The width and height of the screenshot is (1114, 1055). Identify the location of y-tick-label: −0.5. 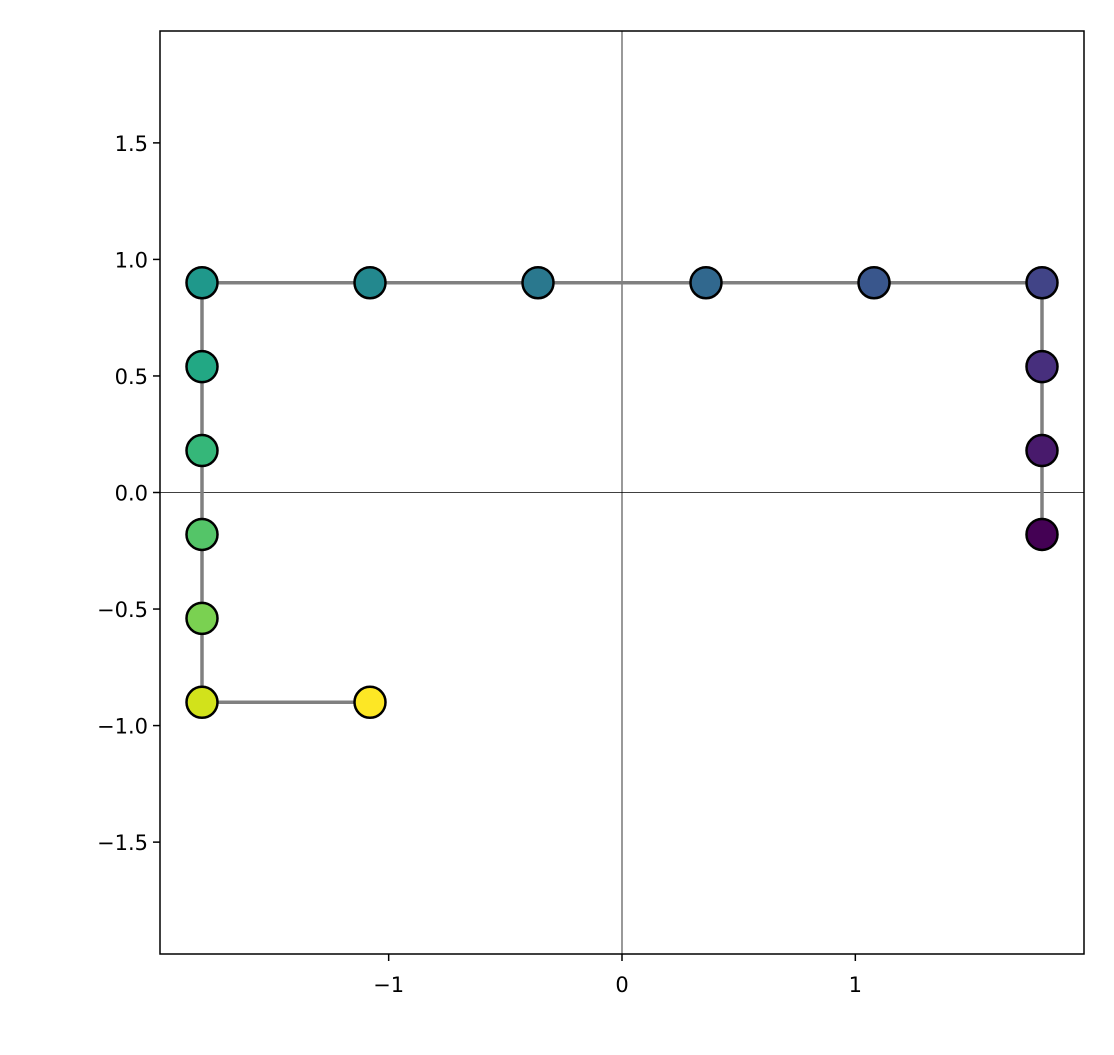
(122, 610).